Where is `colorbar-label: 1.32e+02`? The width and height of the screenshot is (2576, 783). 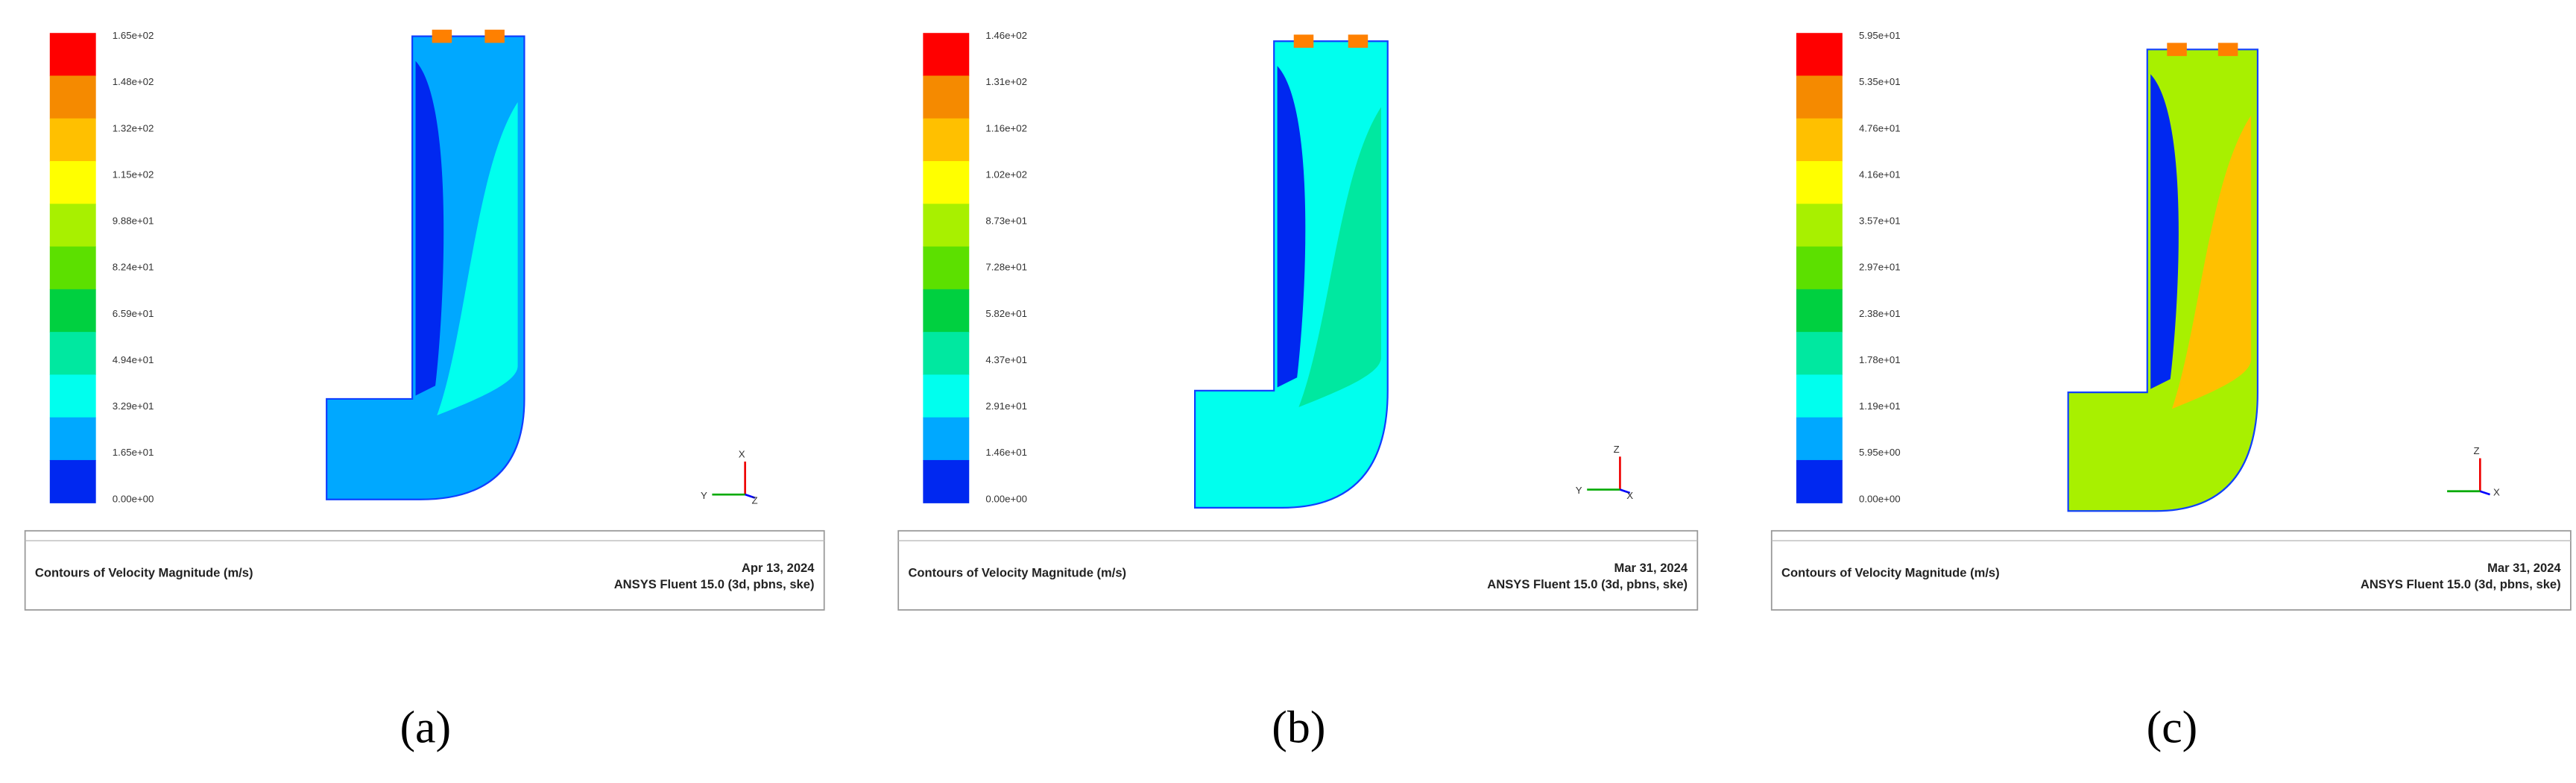 colorbar-label: 1.32e+02 is located at coordinates (133, 127).